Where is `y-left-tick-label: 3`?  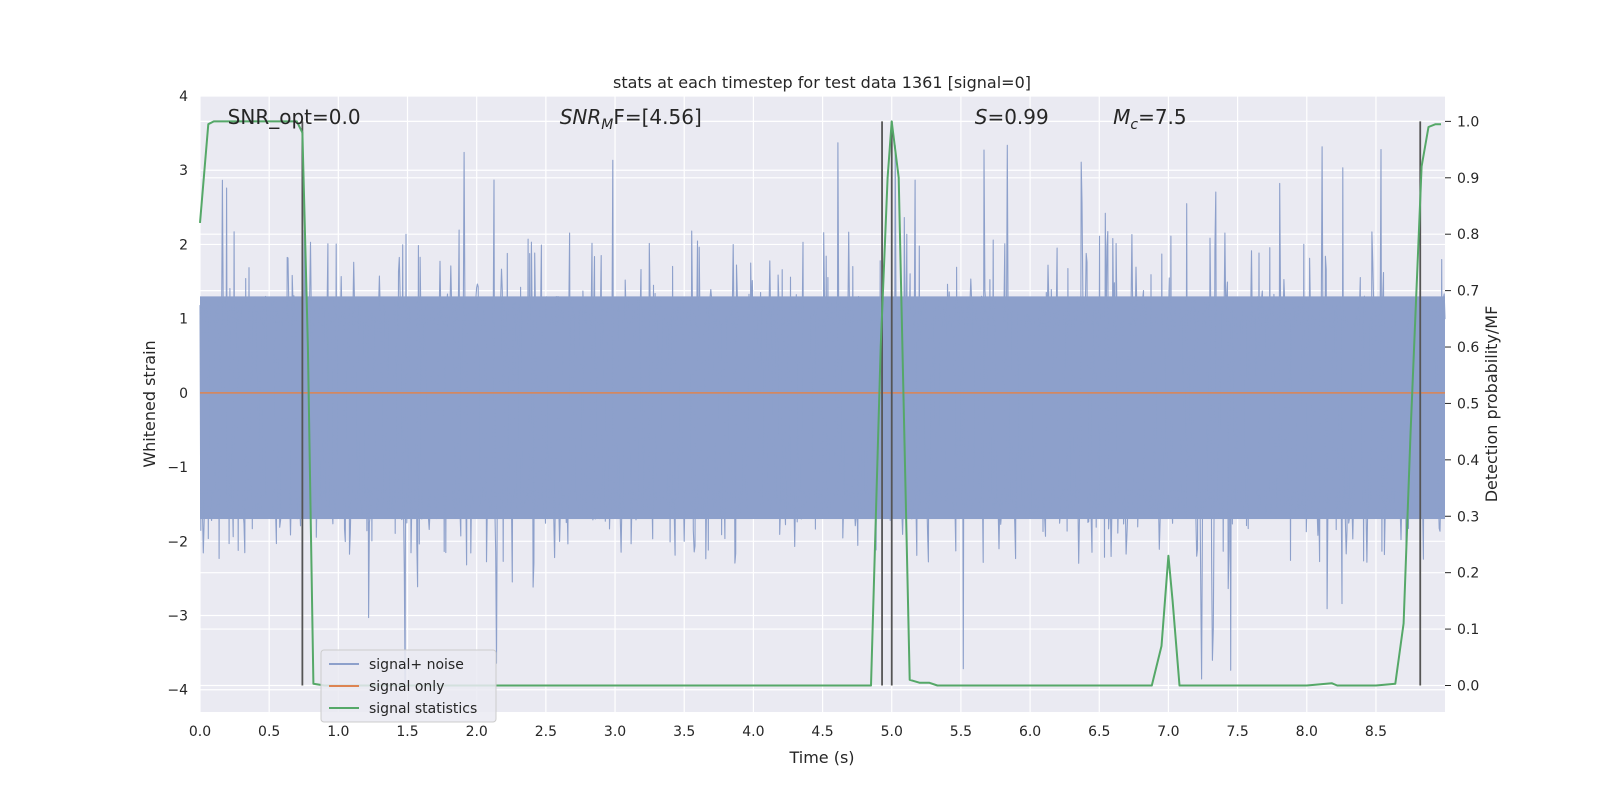
y-left-tick-label: 3 is located at coordinates (183, 171).